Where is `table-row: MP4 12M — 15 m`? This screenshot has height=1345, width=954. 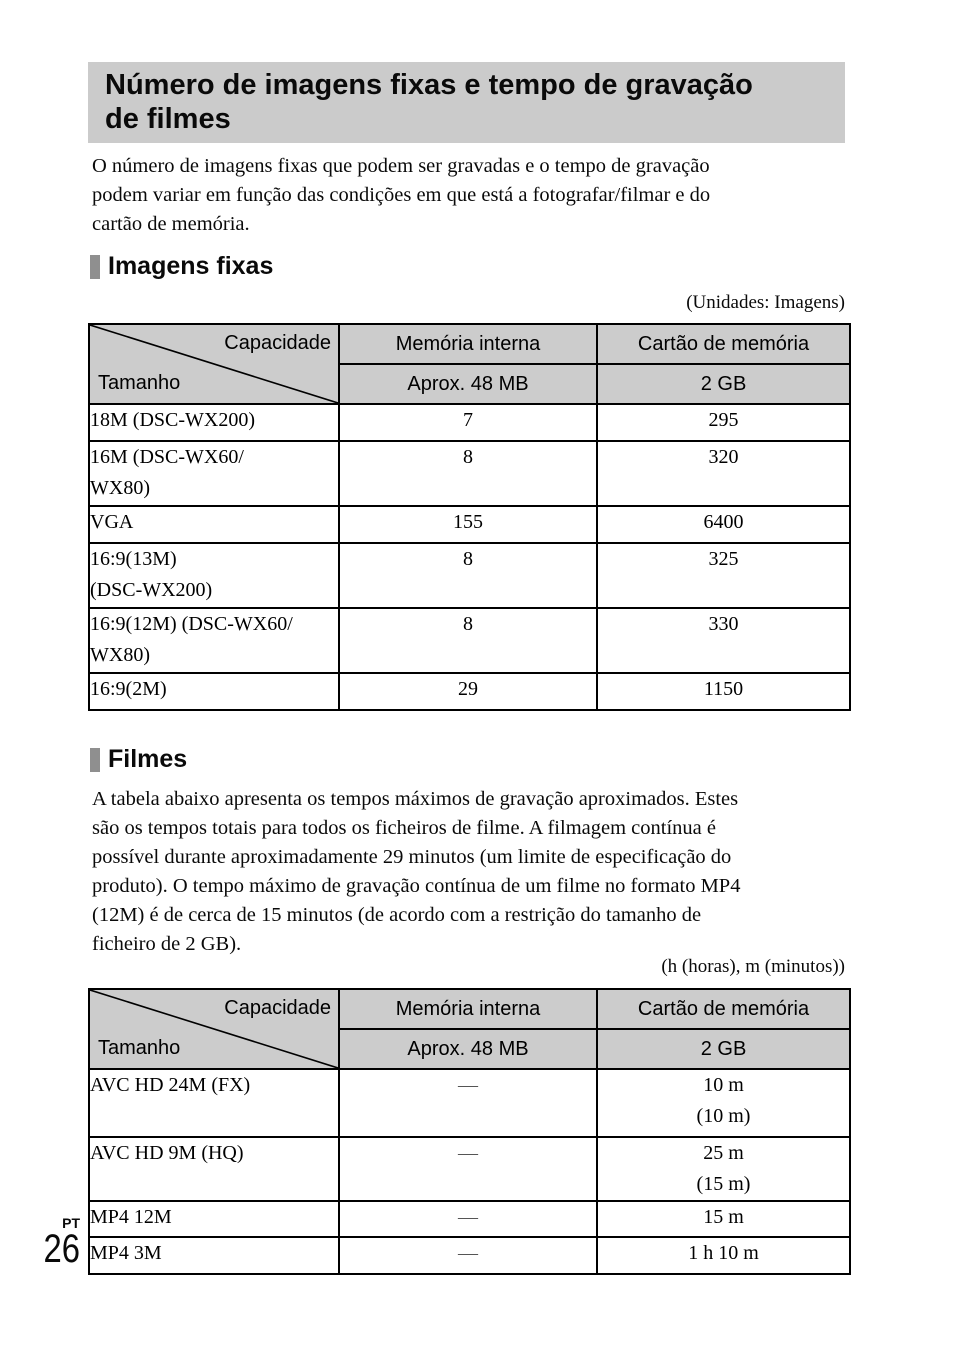 table-row: MP4 12M — 15 m is located at coordinates (469, 1219).